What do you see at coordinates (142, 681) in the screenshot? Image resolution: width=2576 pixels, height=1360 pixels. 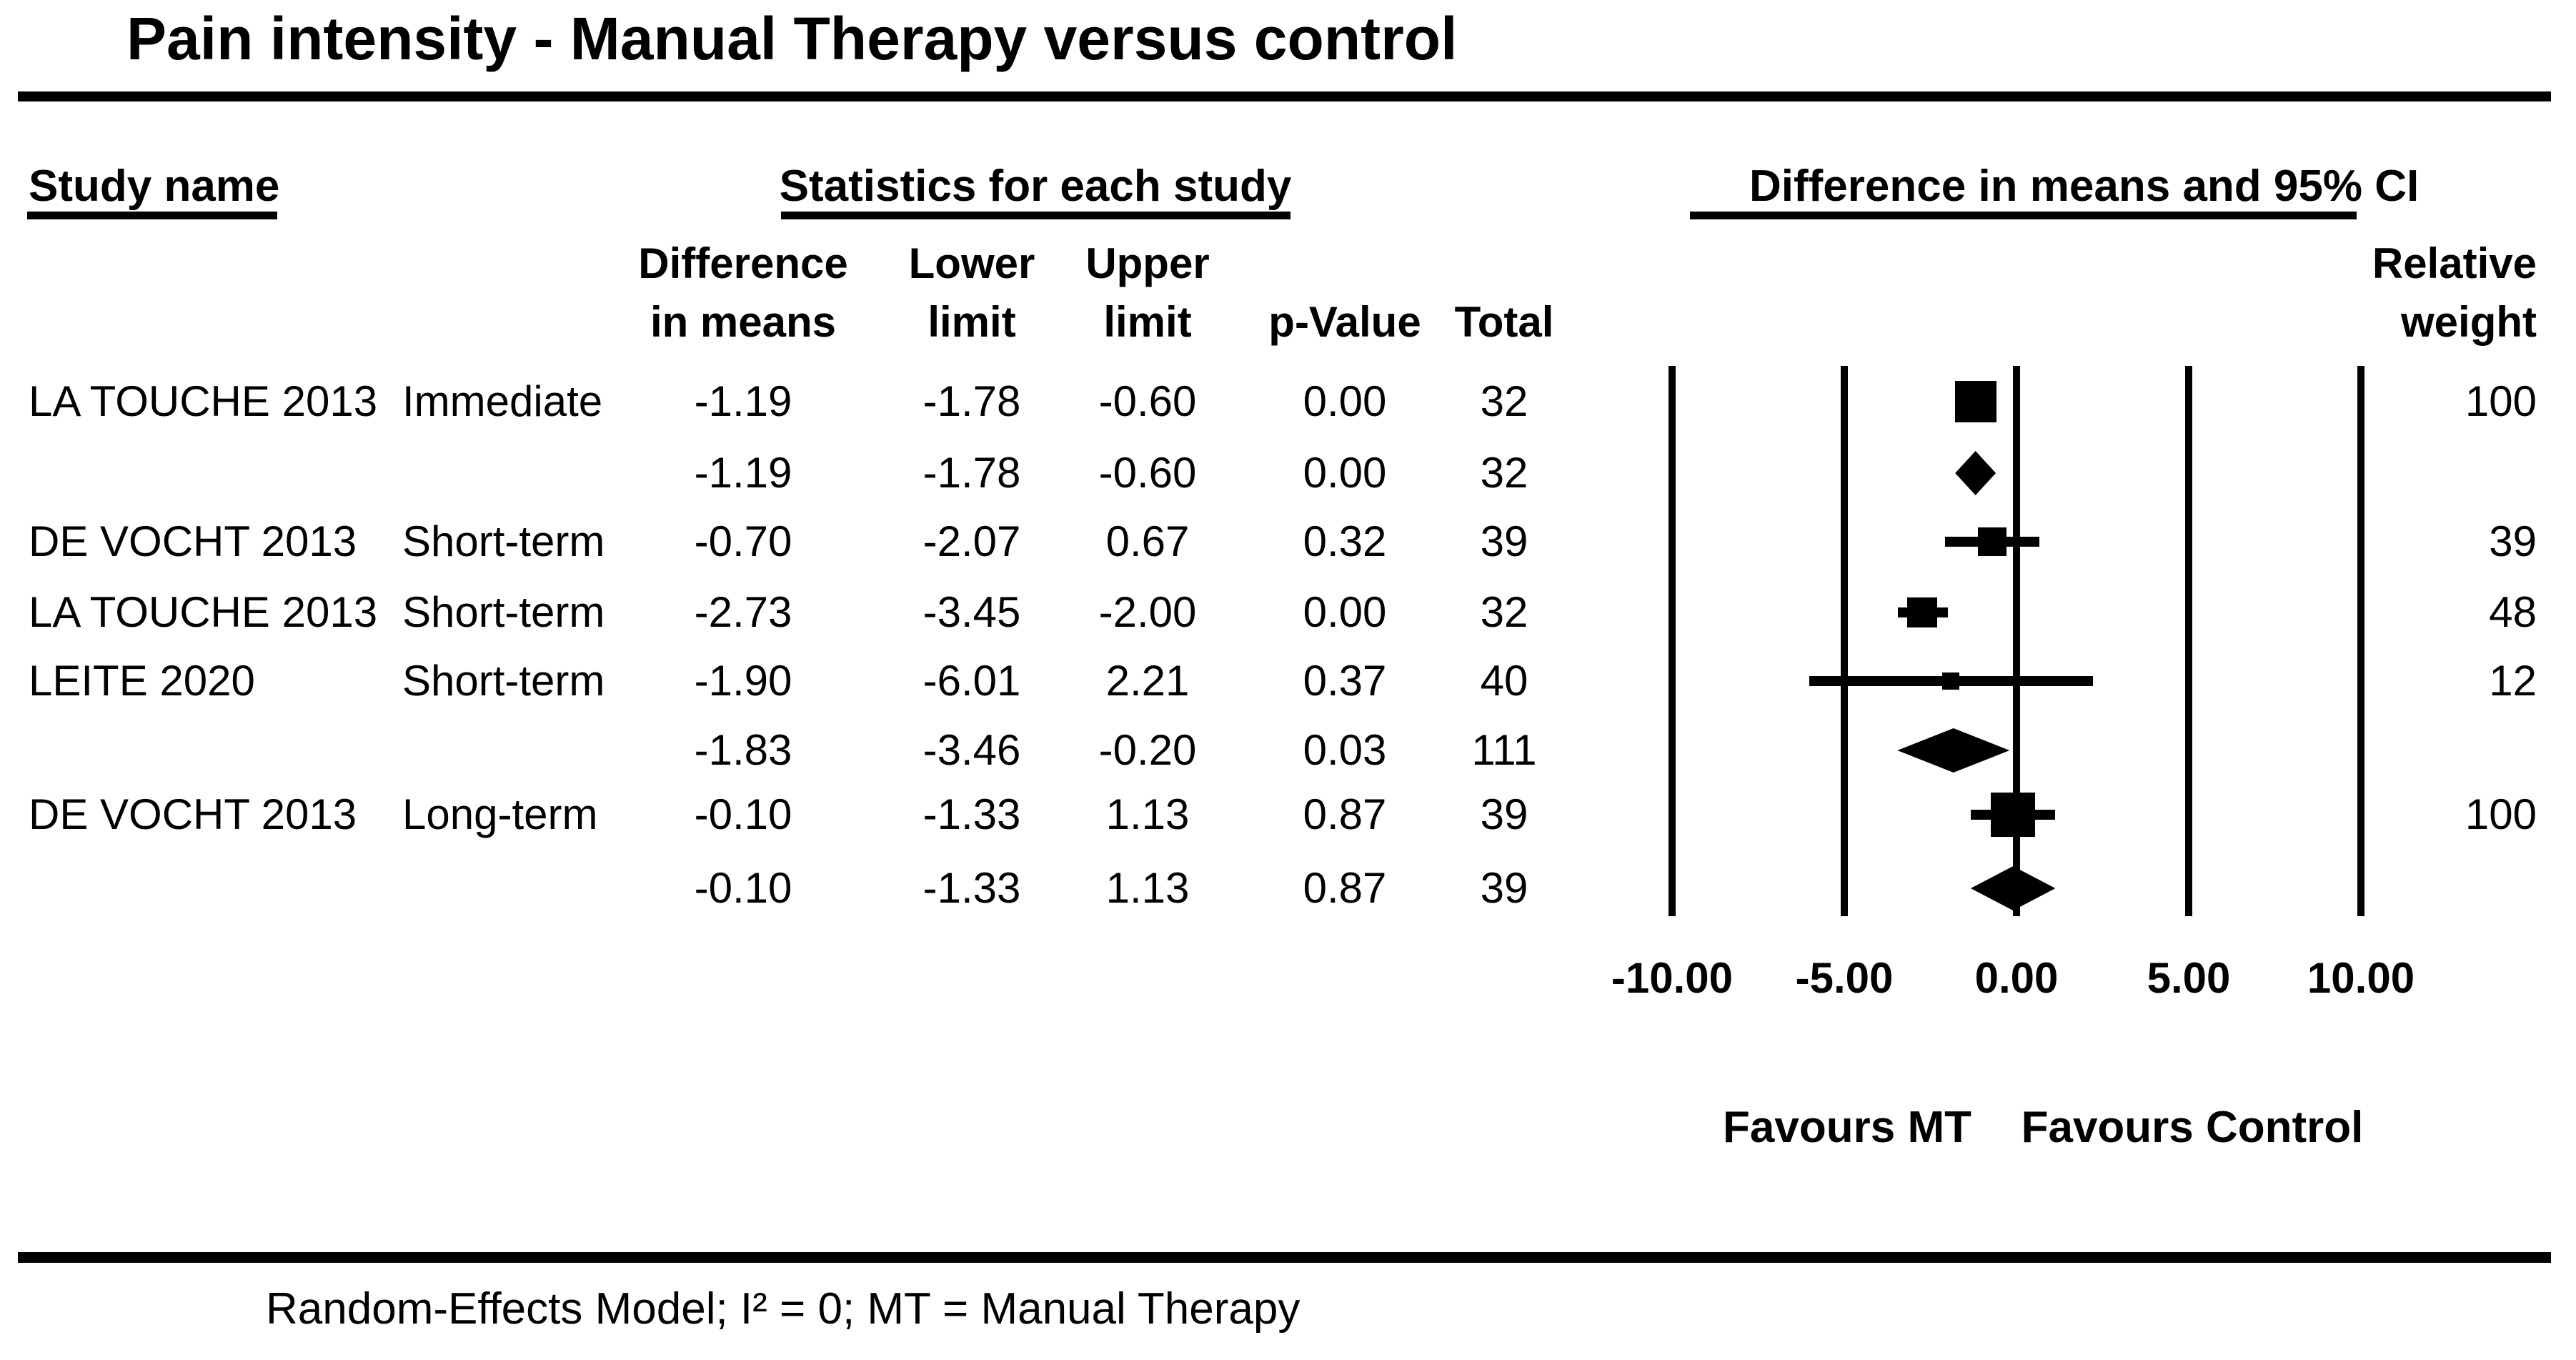 I see `study-name: LEITE 2020` at bounding box center [142, 681].